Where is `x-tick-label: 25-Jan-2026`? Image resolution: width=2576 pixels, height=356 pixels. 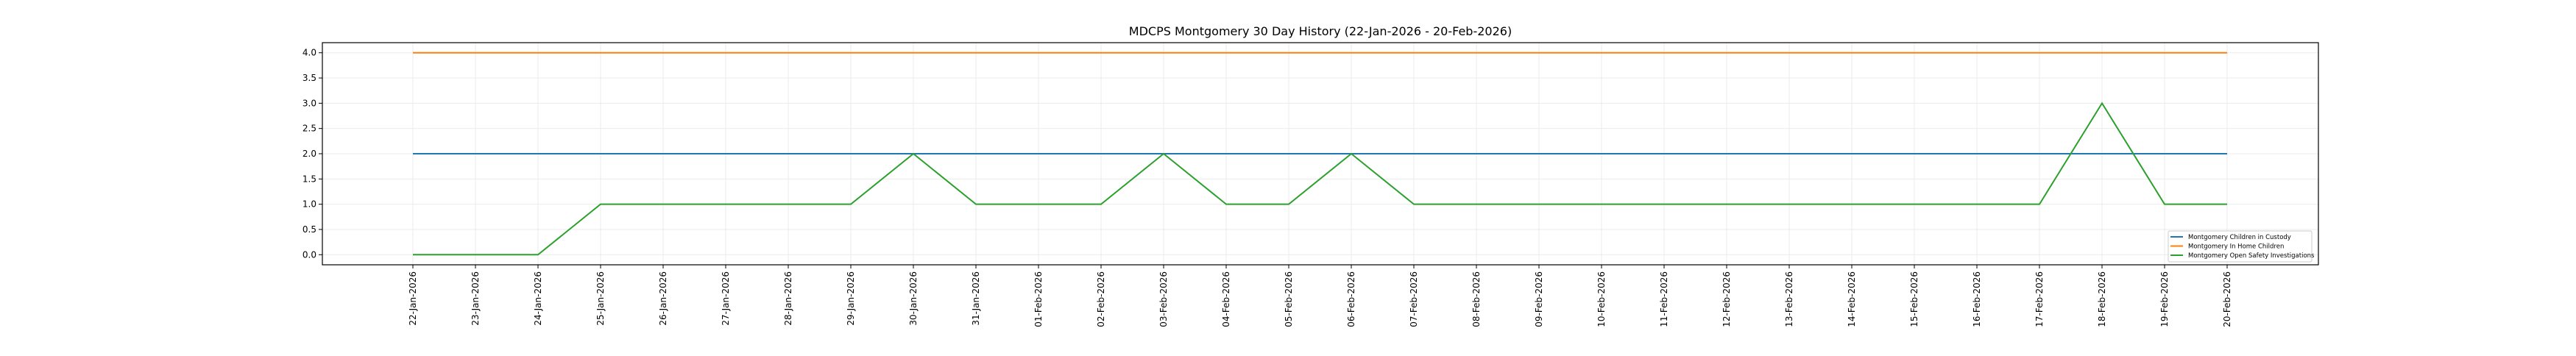 x-tick-label: 25-Jan-2026 is located at coordinates (600, 298).